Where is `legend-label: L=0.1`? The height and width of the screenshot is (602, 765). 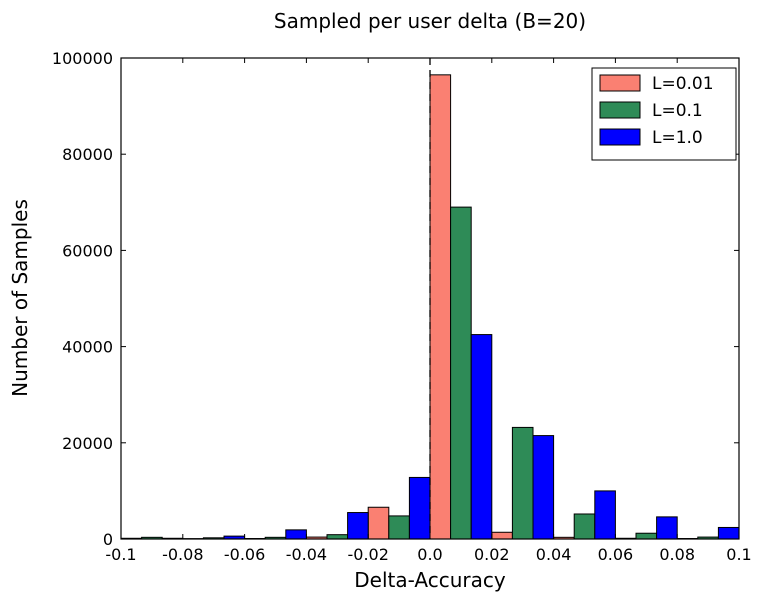
legend-label: L=0.1 is located at coordinates (677, 111).